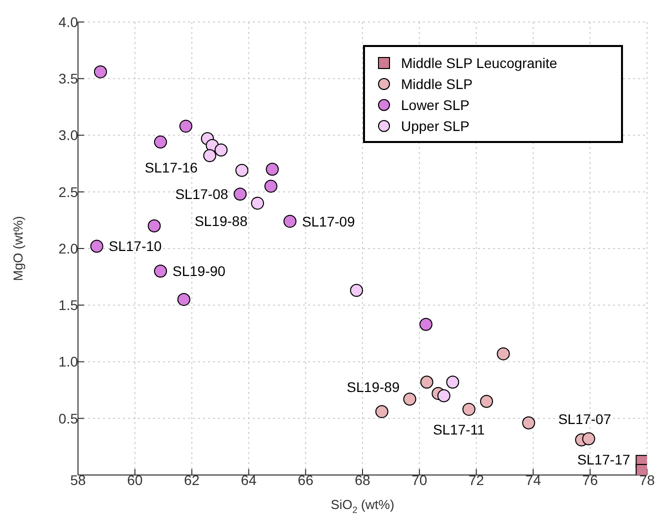 This screenshot has height=527, width=669. What do you see at coordinates (18, 248) in the screenshot?
I see `y-axis-title: MgO (wt%)` at bounding box center [18, 248].